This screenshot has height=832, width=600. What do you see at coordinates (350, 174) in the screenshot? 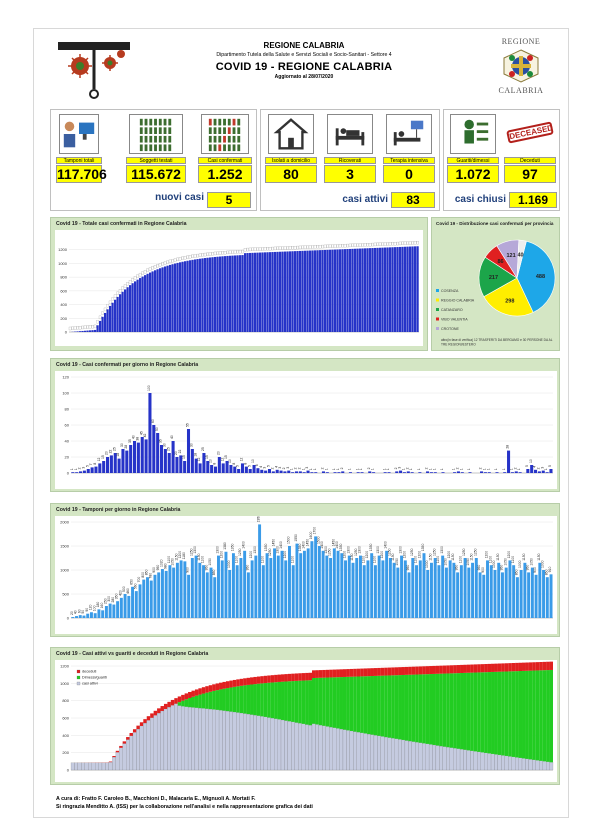
I see `stat-value: 3` at bounding box center [350, 174].